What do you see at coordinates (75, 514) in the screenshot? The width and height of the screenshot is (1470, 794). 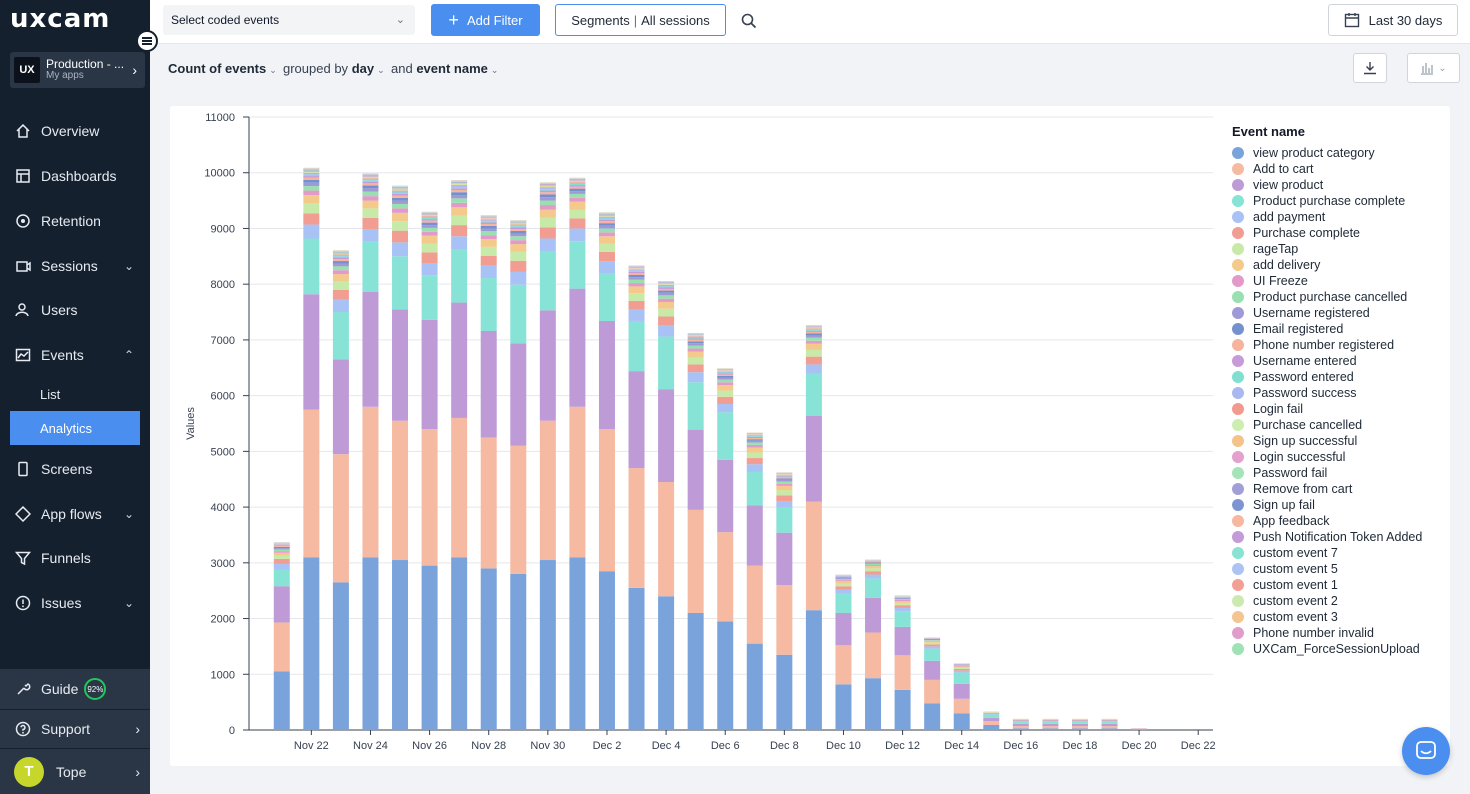 I see `sidebar-item-app-flows: App flows ⌄` at bounding box center [75, 514].